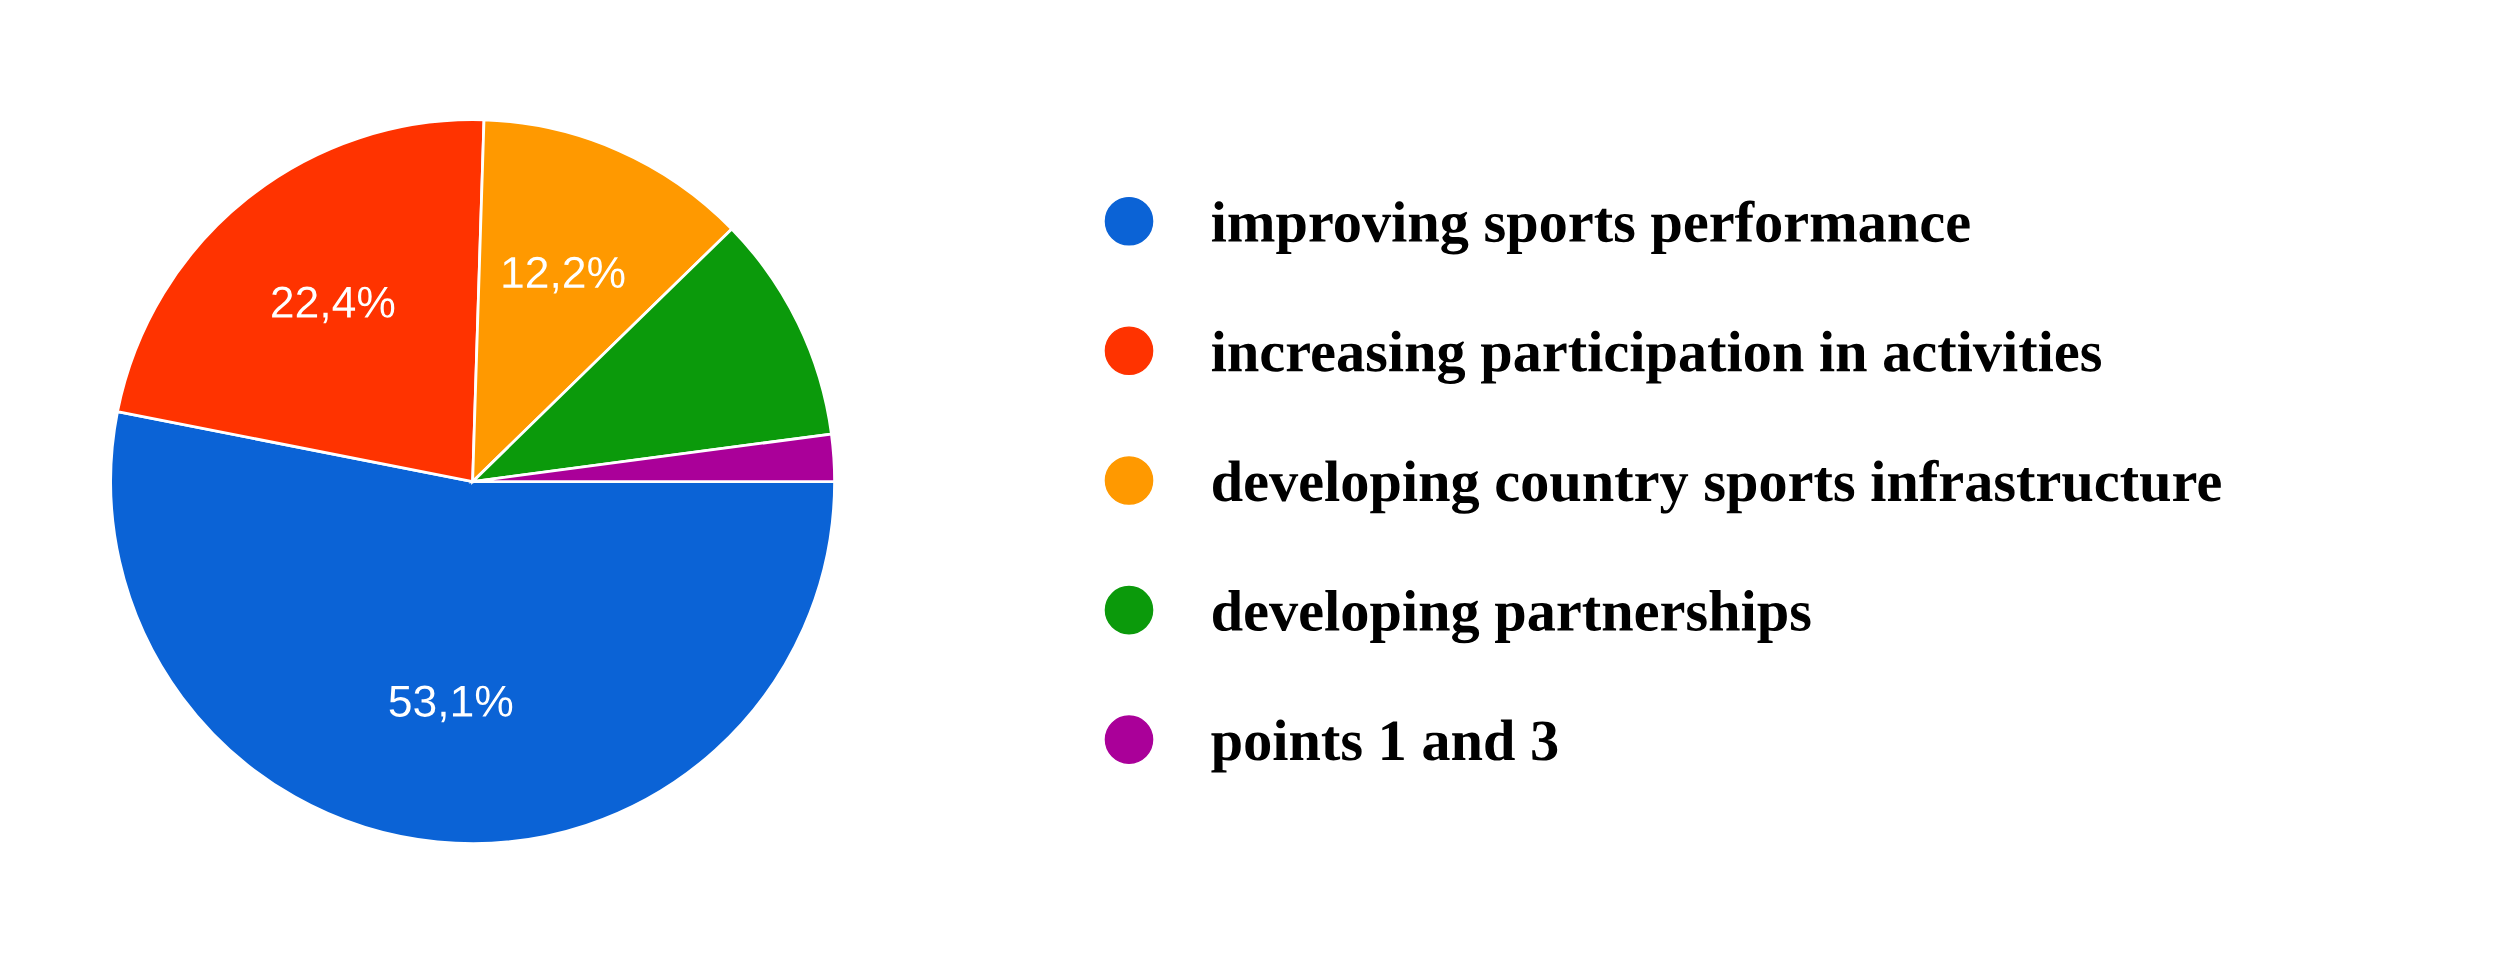 This screenshot has height=973, width=2514. I want to click on data-label: 53,1%, so click(451, 704).